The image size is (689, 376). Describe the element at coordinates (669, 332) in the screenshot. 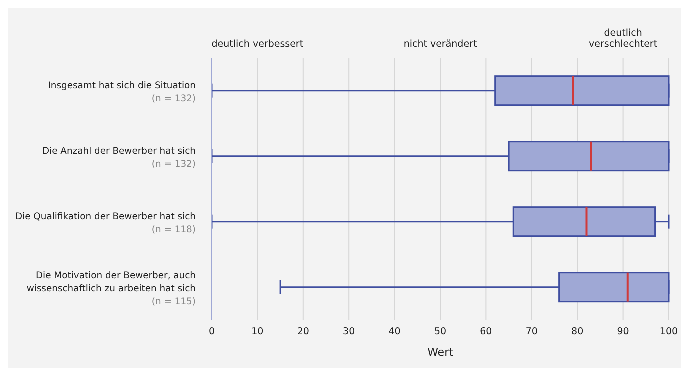

I see `x-tick-label: 100` at that location.